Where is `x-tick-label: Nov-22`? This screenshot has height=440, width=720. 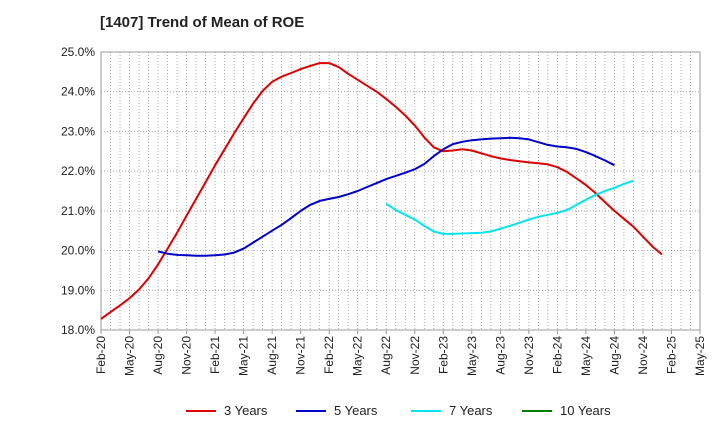
x-tick-label: Nov-22 is located at coordinates (415, 355).